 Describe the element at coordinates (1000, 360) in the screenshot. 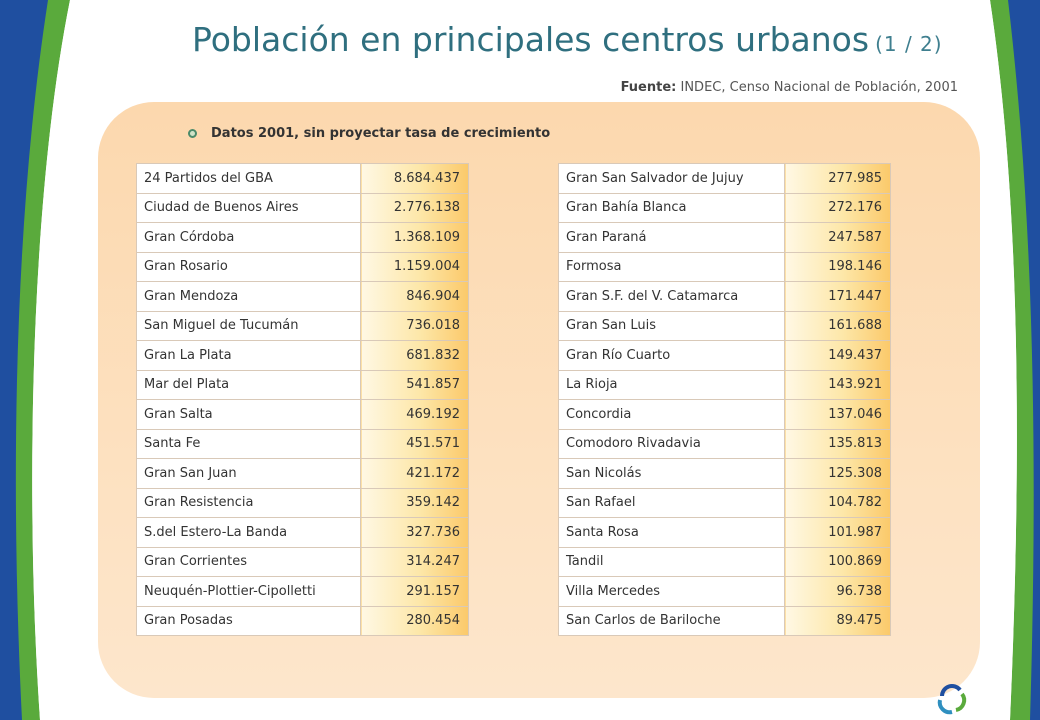

I see `right-decorative-band` at that location.